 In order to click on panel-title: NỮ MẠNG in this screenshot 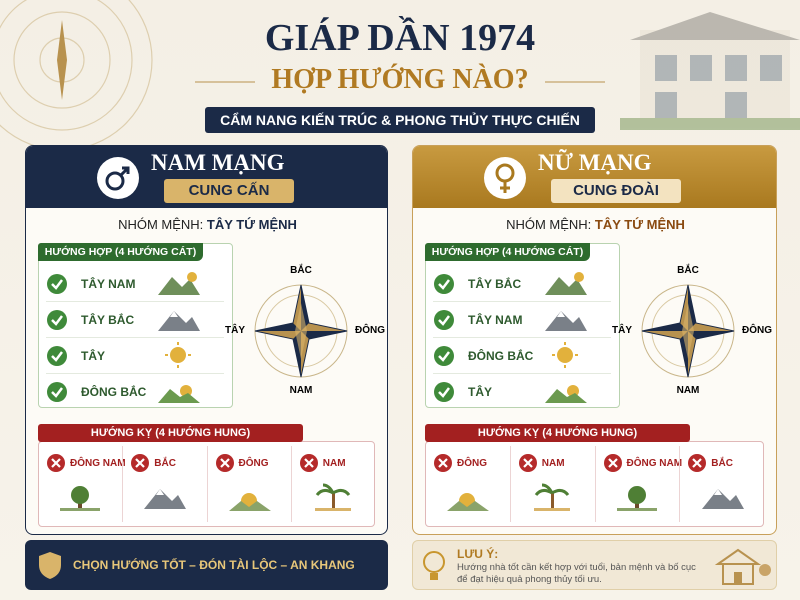, I will do `click(595, 162)`.